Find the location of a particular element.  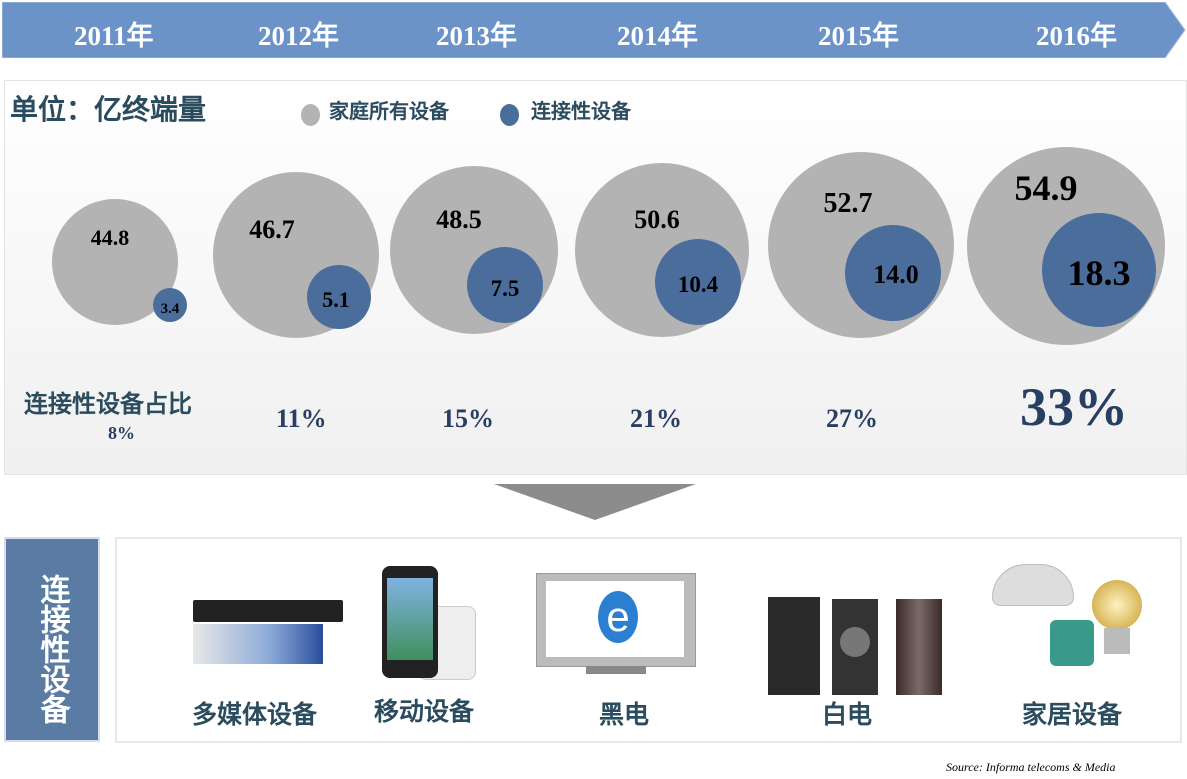

legend-swatch-all is located at coordinates (310, 115).